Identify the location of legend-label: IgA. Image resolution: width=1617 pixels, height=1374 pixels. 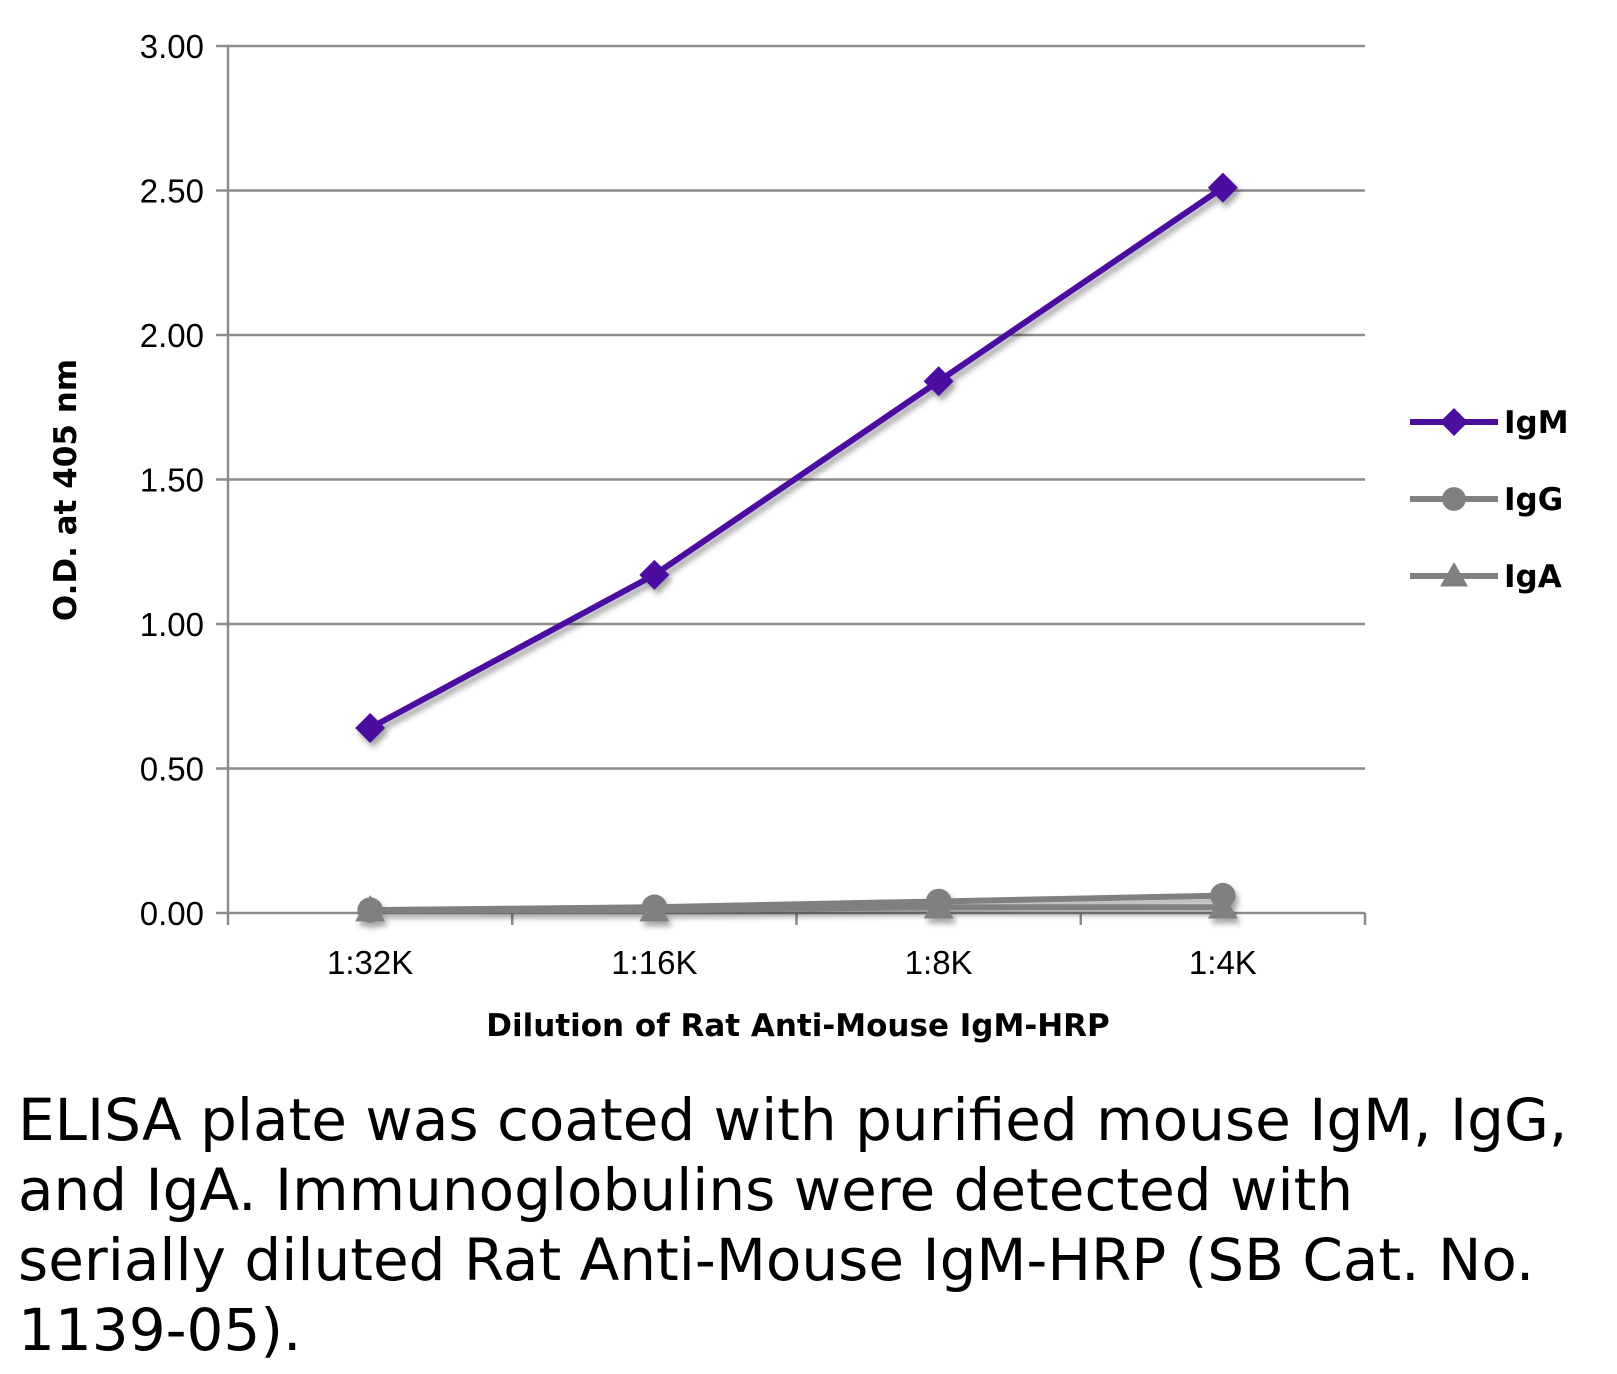
(1533, 577).